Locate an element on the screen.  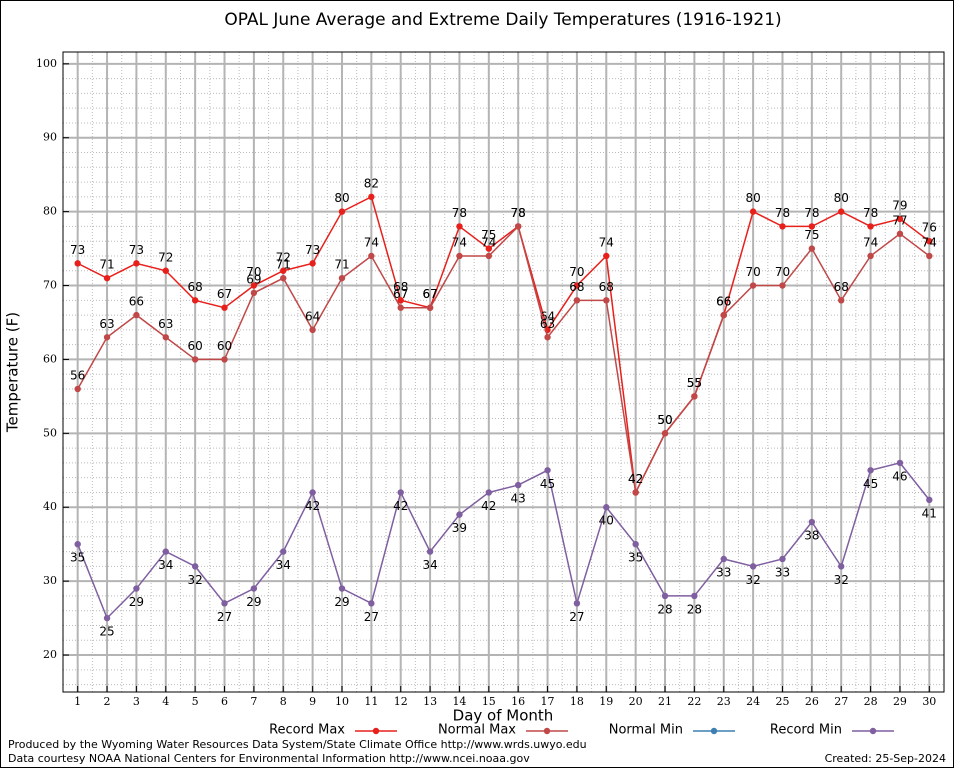
y-tick-label: 40 is located at coordinates (50, 506).